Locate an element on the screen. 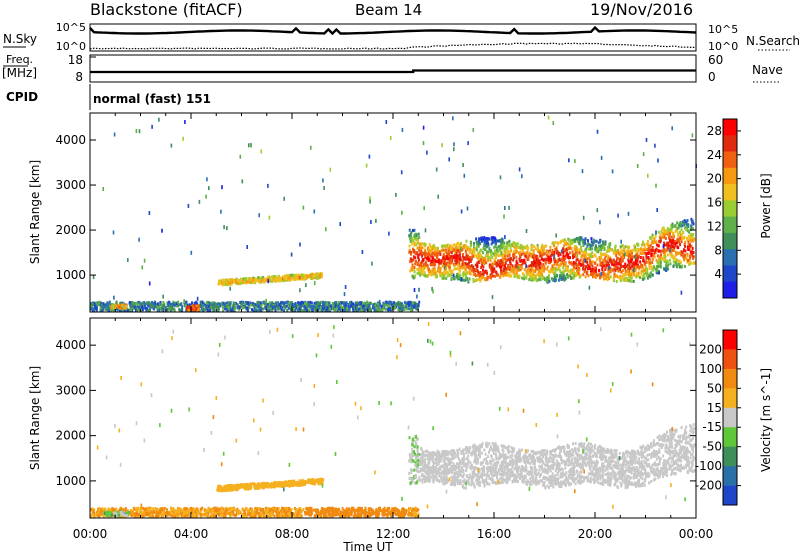 The image size is (800, 554). date-title: 19/Nov/2016 is located at coordinates (641, 9).